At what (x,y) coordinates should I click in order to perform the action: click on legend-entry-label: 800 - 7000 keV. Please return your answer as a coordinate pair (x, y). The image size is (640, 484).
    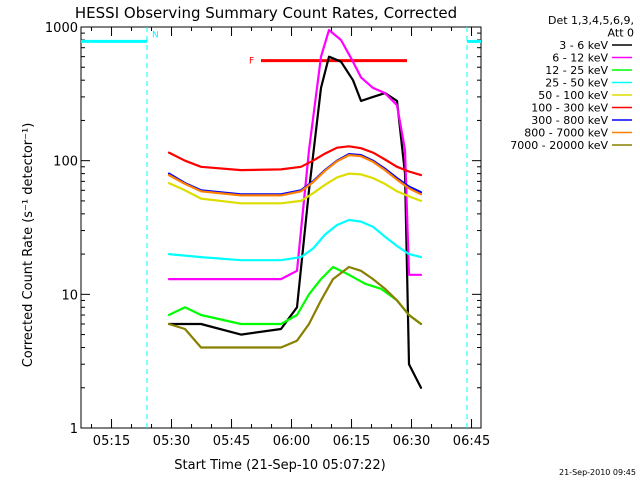
    Looking at the image, I should click on (566, 133).